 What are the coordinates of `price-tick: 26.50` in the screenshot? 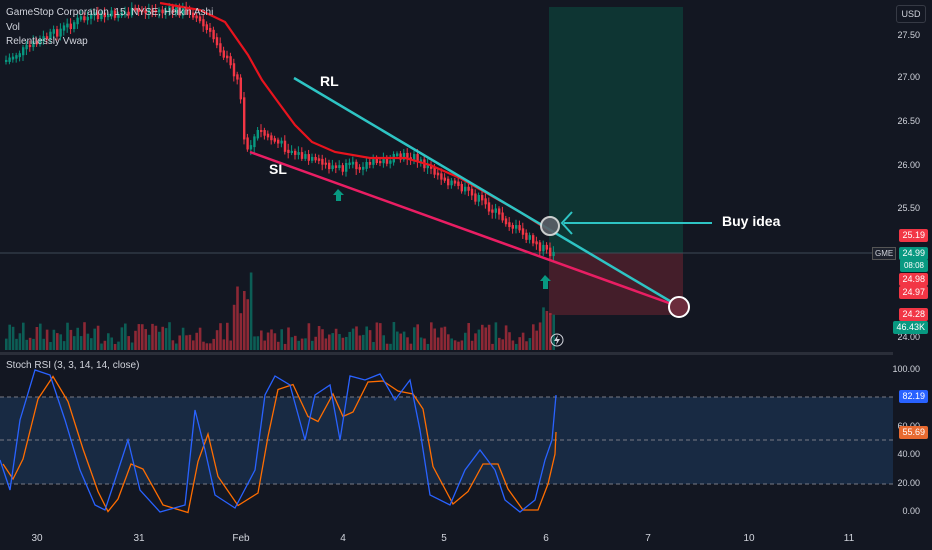 It's located at (908, 121).